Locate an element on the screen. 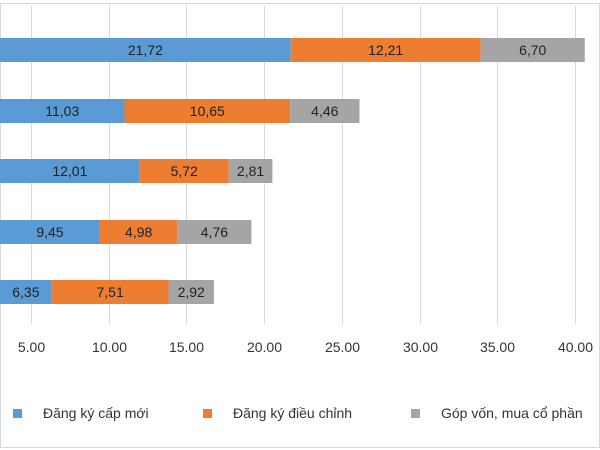  data-label: 4,98 is located at coordinates (138, 232).